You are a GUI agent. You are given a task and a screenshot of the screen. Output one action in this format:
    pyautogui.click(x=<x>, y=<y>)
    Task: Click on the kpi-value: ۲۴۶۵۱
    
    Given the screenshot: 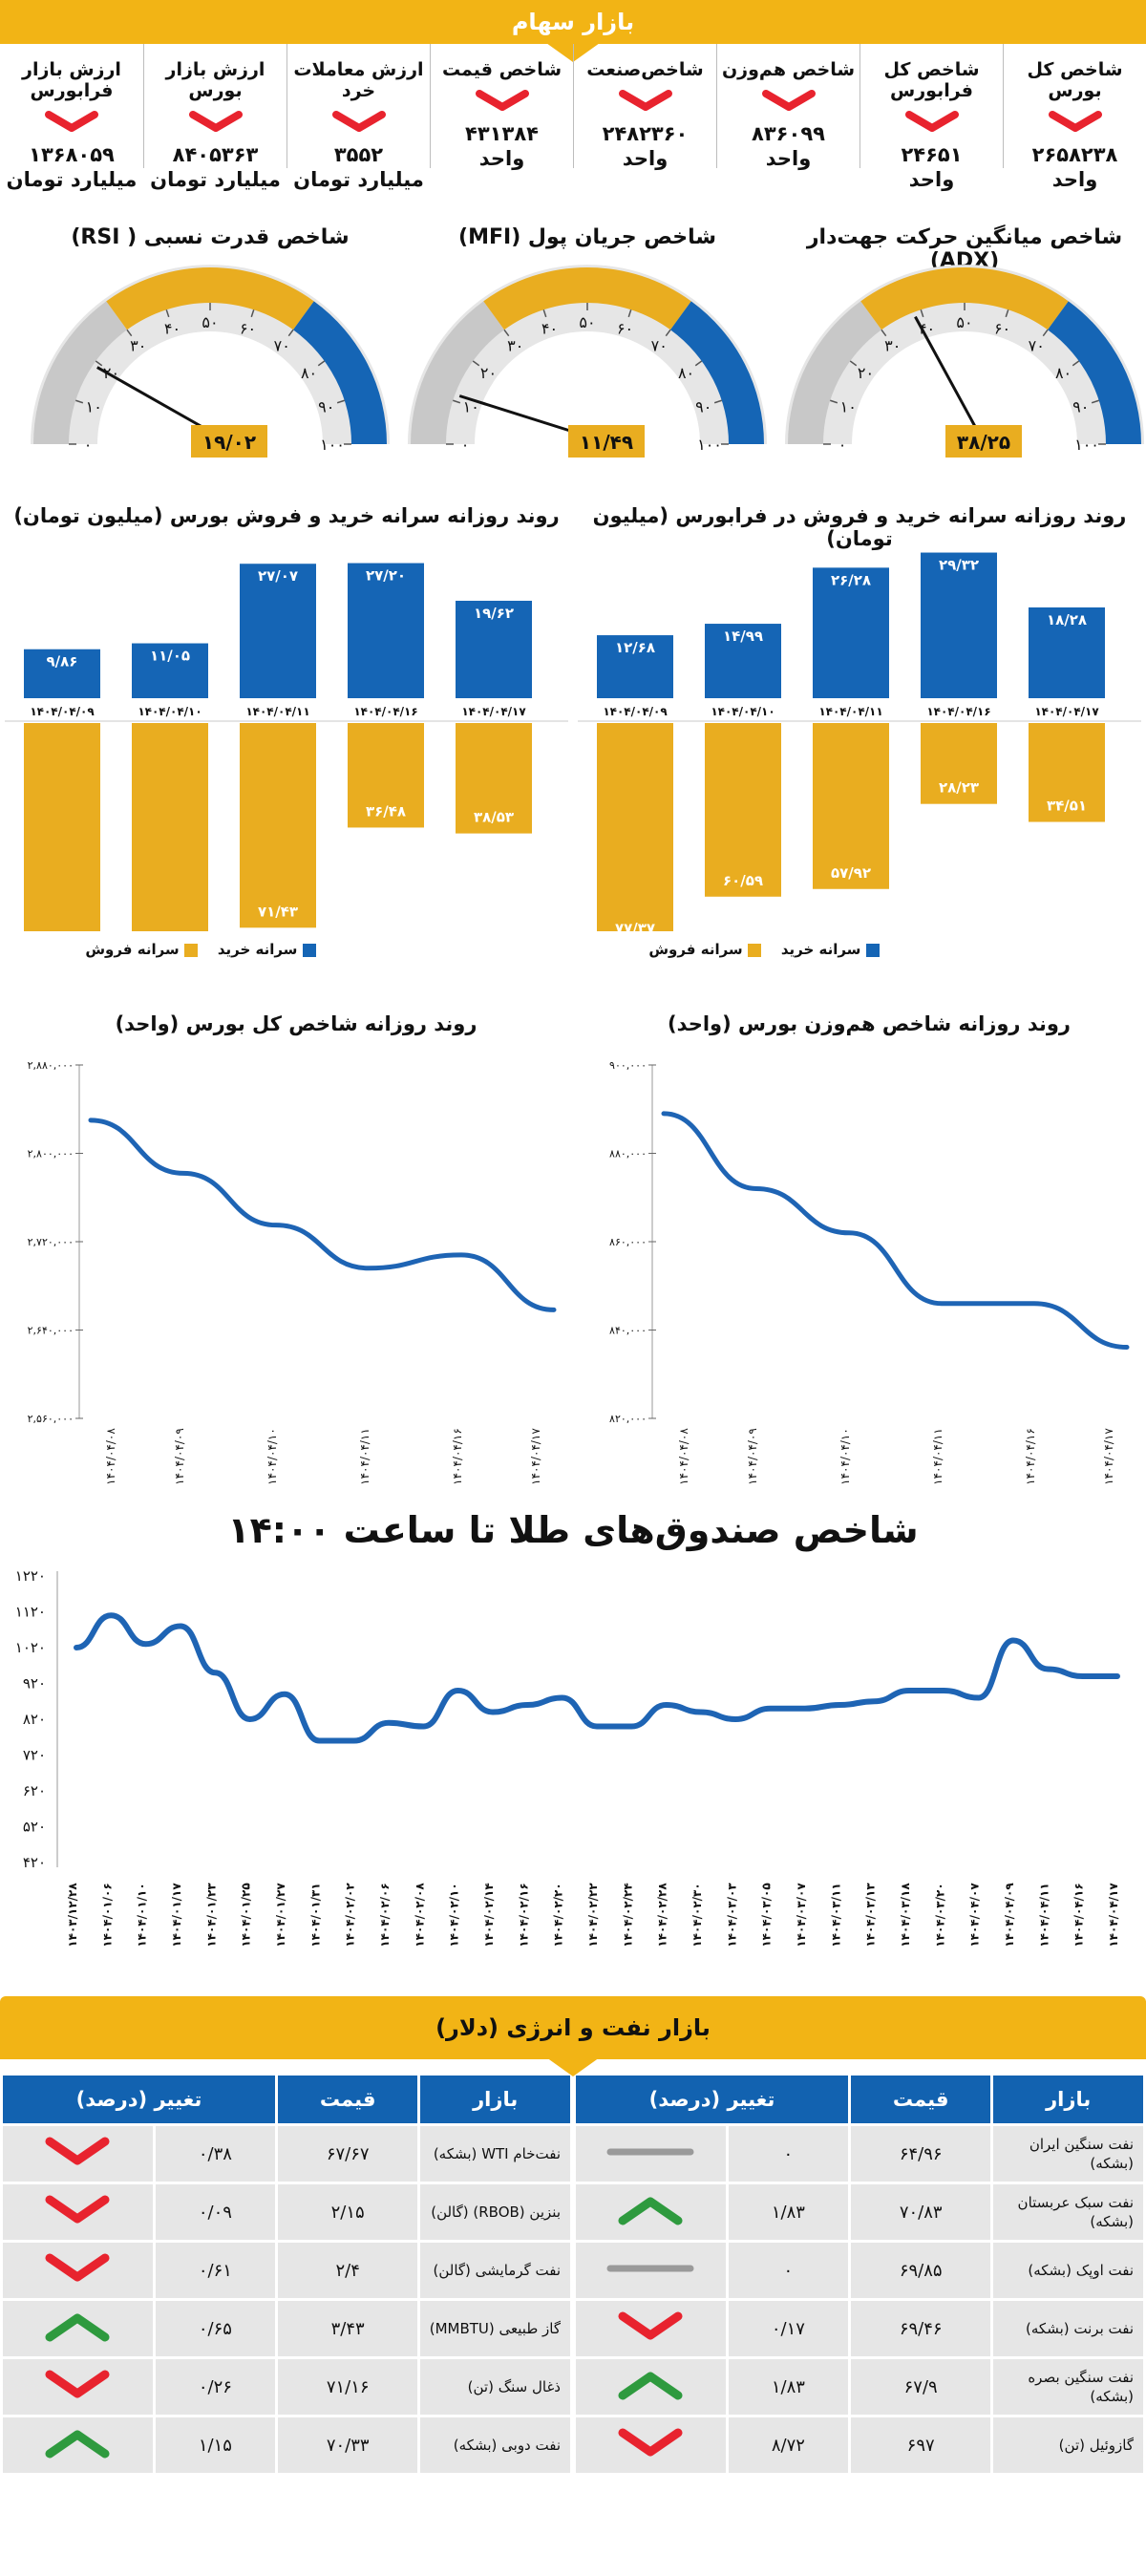 What is the action you would take?
    pyautogui.click(x=932, y=155)
    